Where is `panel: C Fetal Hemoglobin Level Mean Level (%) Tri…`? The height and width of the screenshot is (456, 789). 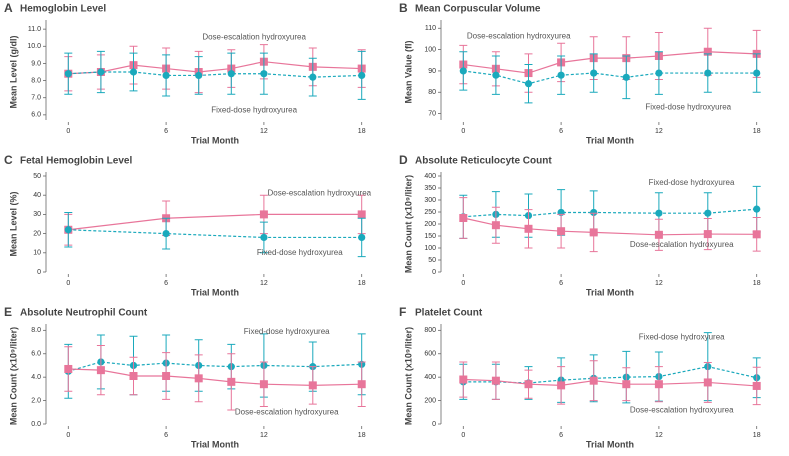
panel: C Fetal Hemoglobin Level Mean Level (%) Tri… is located at coordinates (188, 225).